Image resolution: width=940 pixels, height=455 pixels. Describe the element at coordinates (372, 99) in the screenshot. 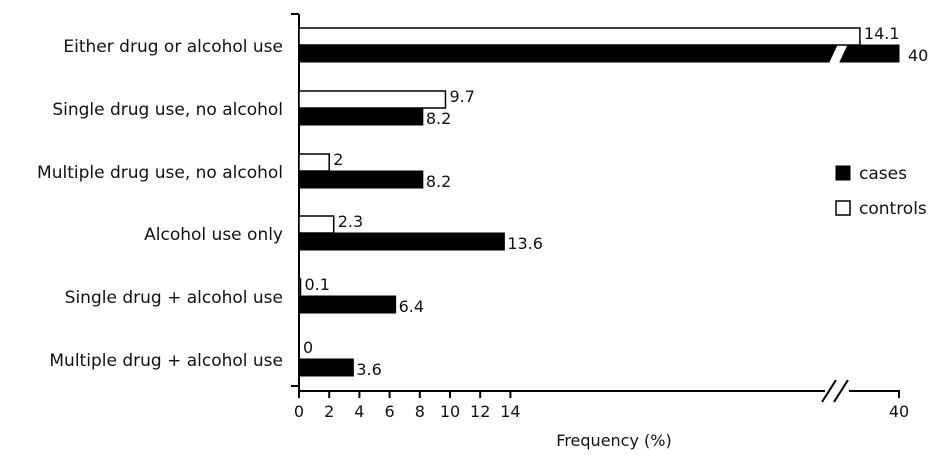

I see `bar-controls-single-drug-use-no-alcohol` at that location.